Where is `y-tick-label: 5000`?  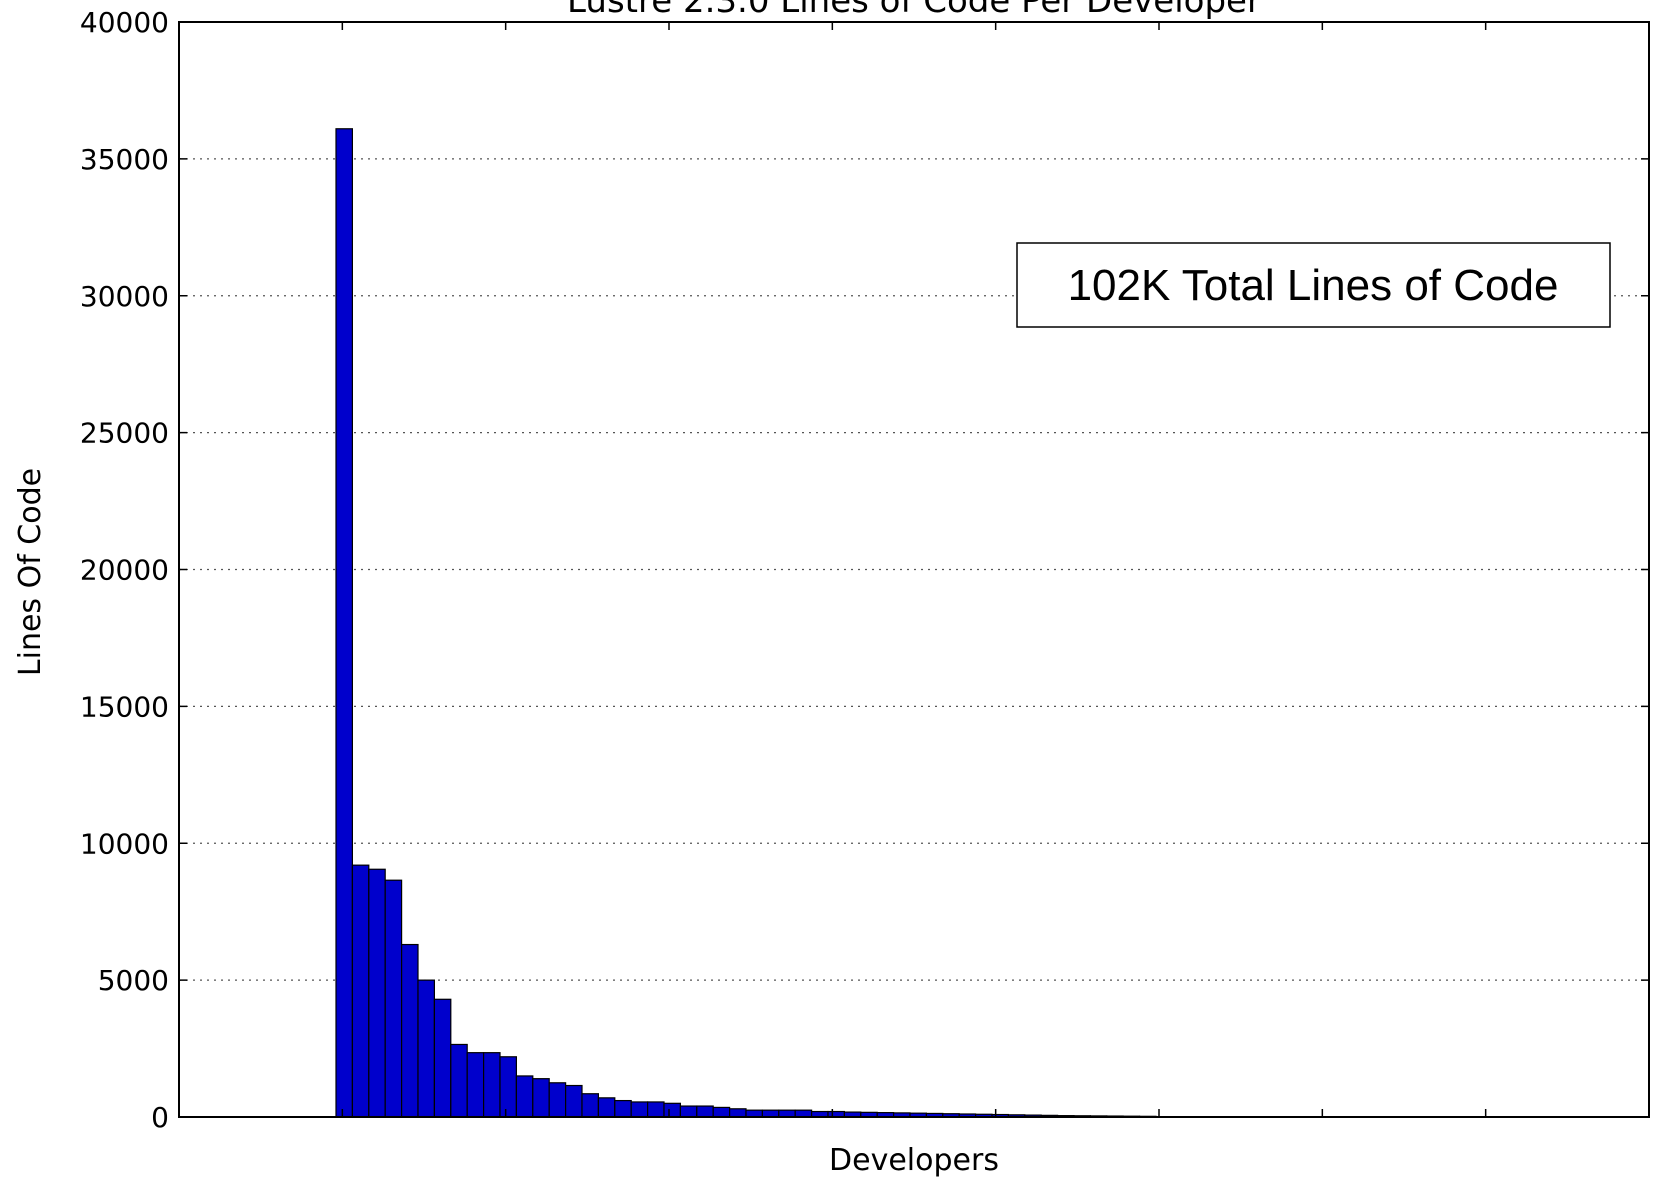 y-tick-label: 5000 is located at coordinates (133, 980).